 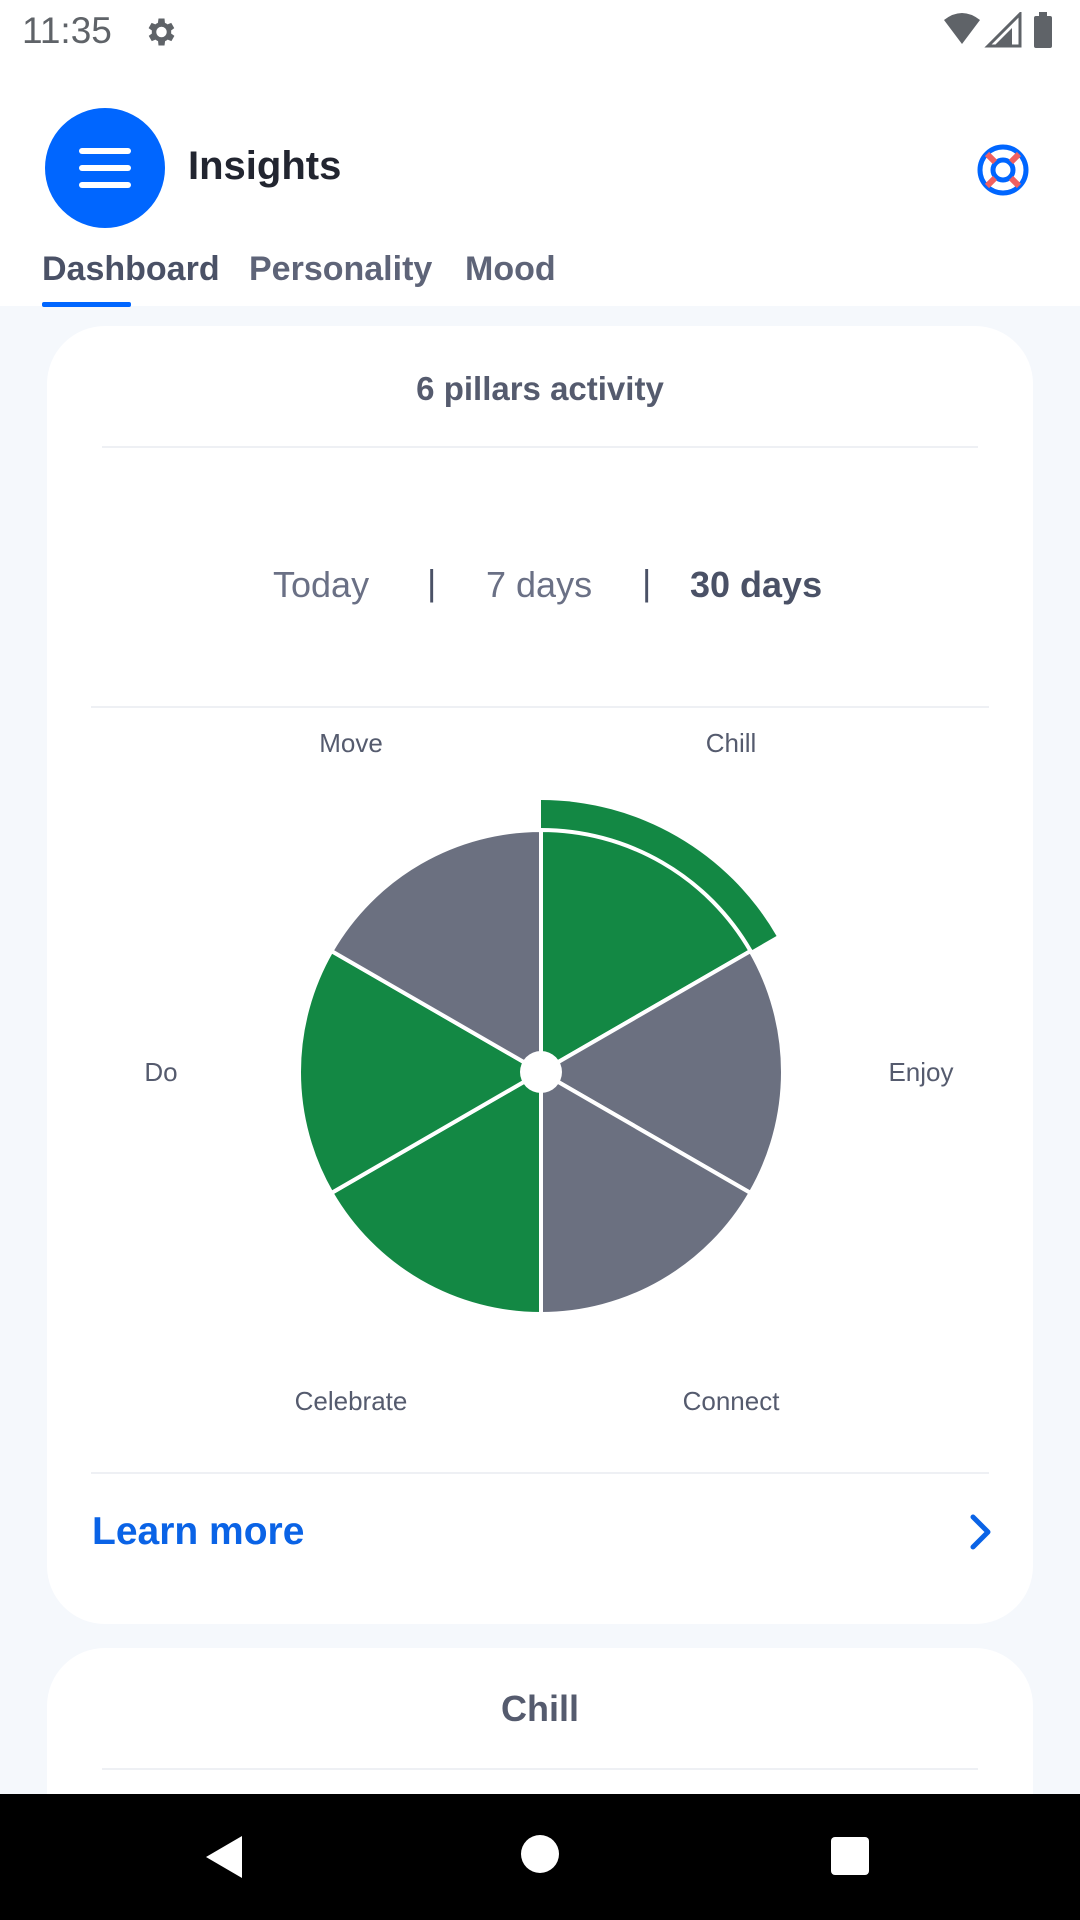 I want to click on tab-bar: Dashboard Personality Mood, so click(x=540, y=278).